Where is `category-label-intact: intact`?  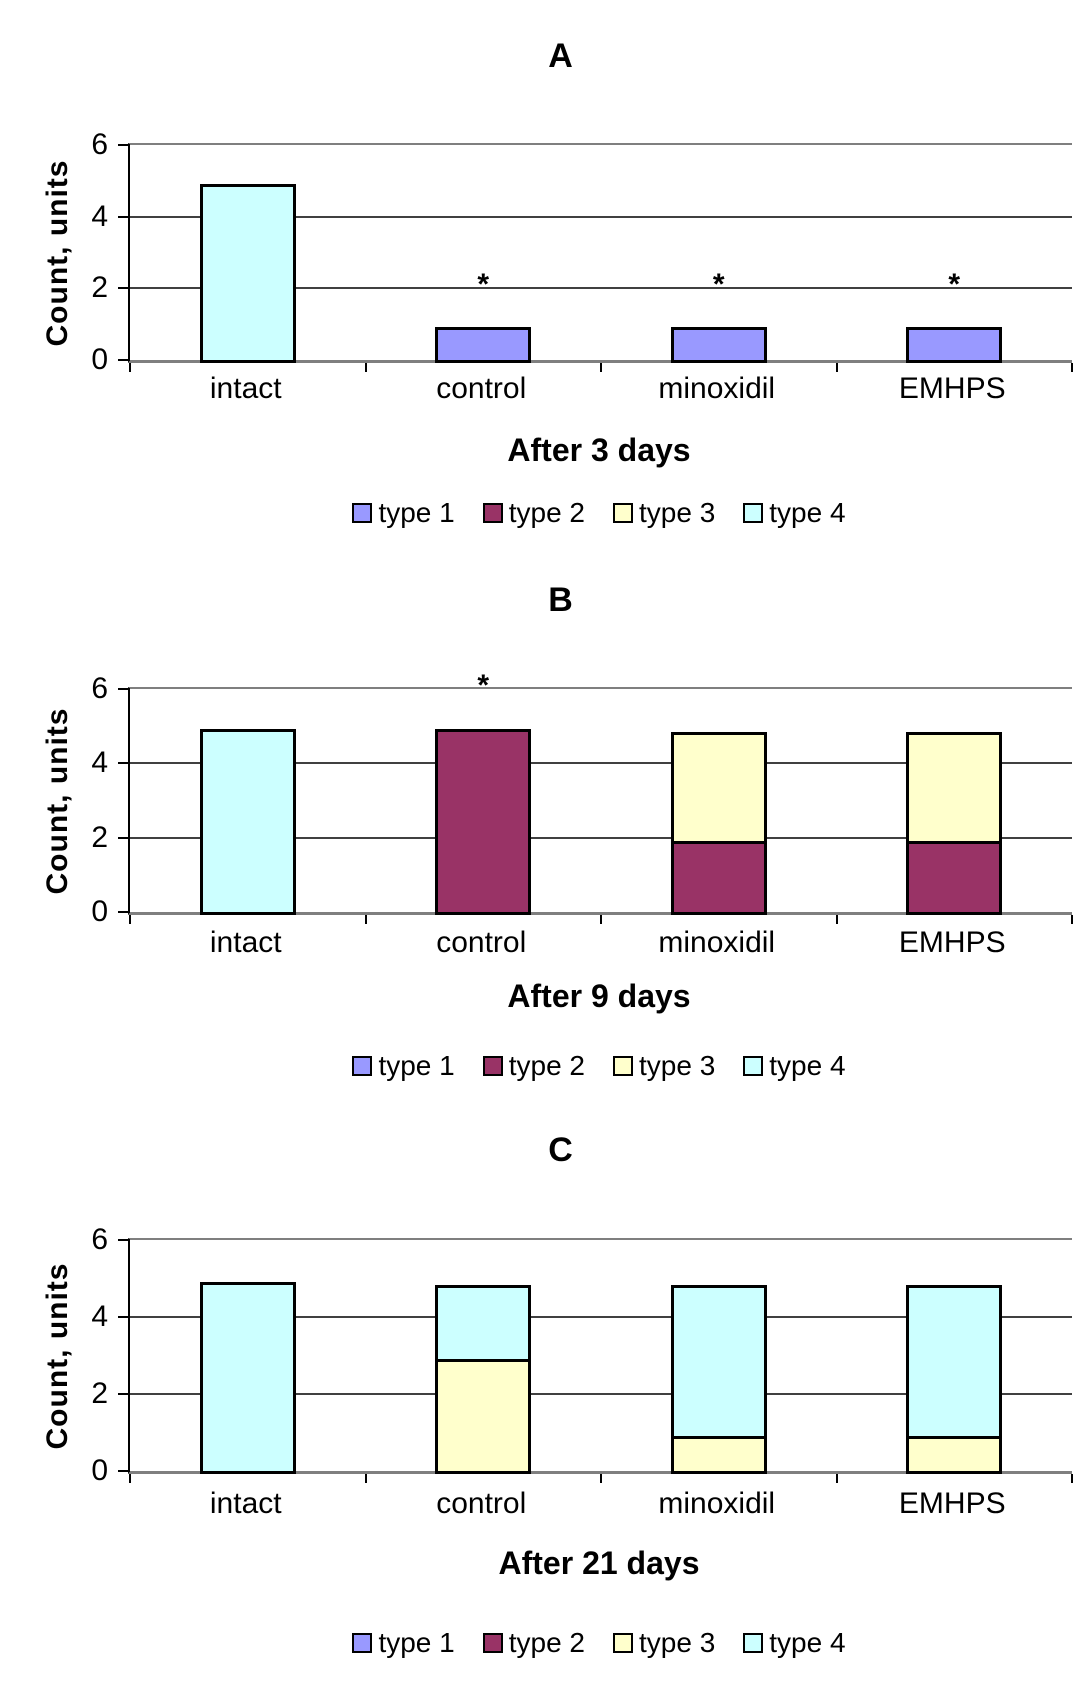 category-label-intact: intact is located at coordinates (245, 1503).